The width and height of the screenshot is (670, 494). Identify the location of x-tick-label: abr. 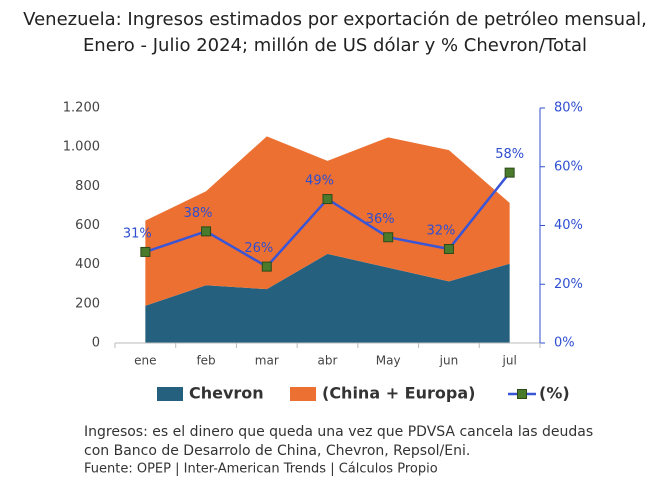
(328, 361).